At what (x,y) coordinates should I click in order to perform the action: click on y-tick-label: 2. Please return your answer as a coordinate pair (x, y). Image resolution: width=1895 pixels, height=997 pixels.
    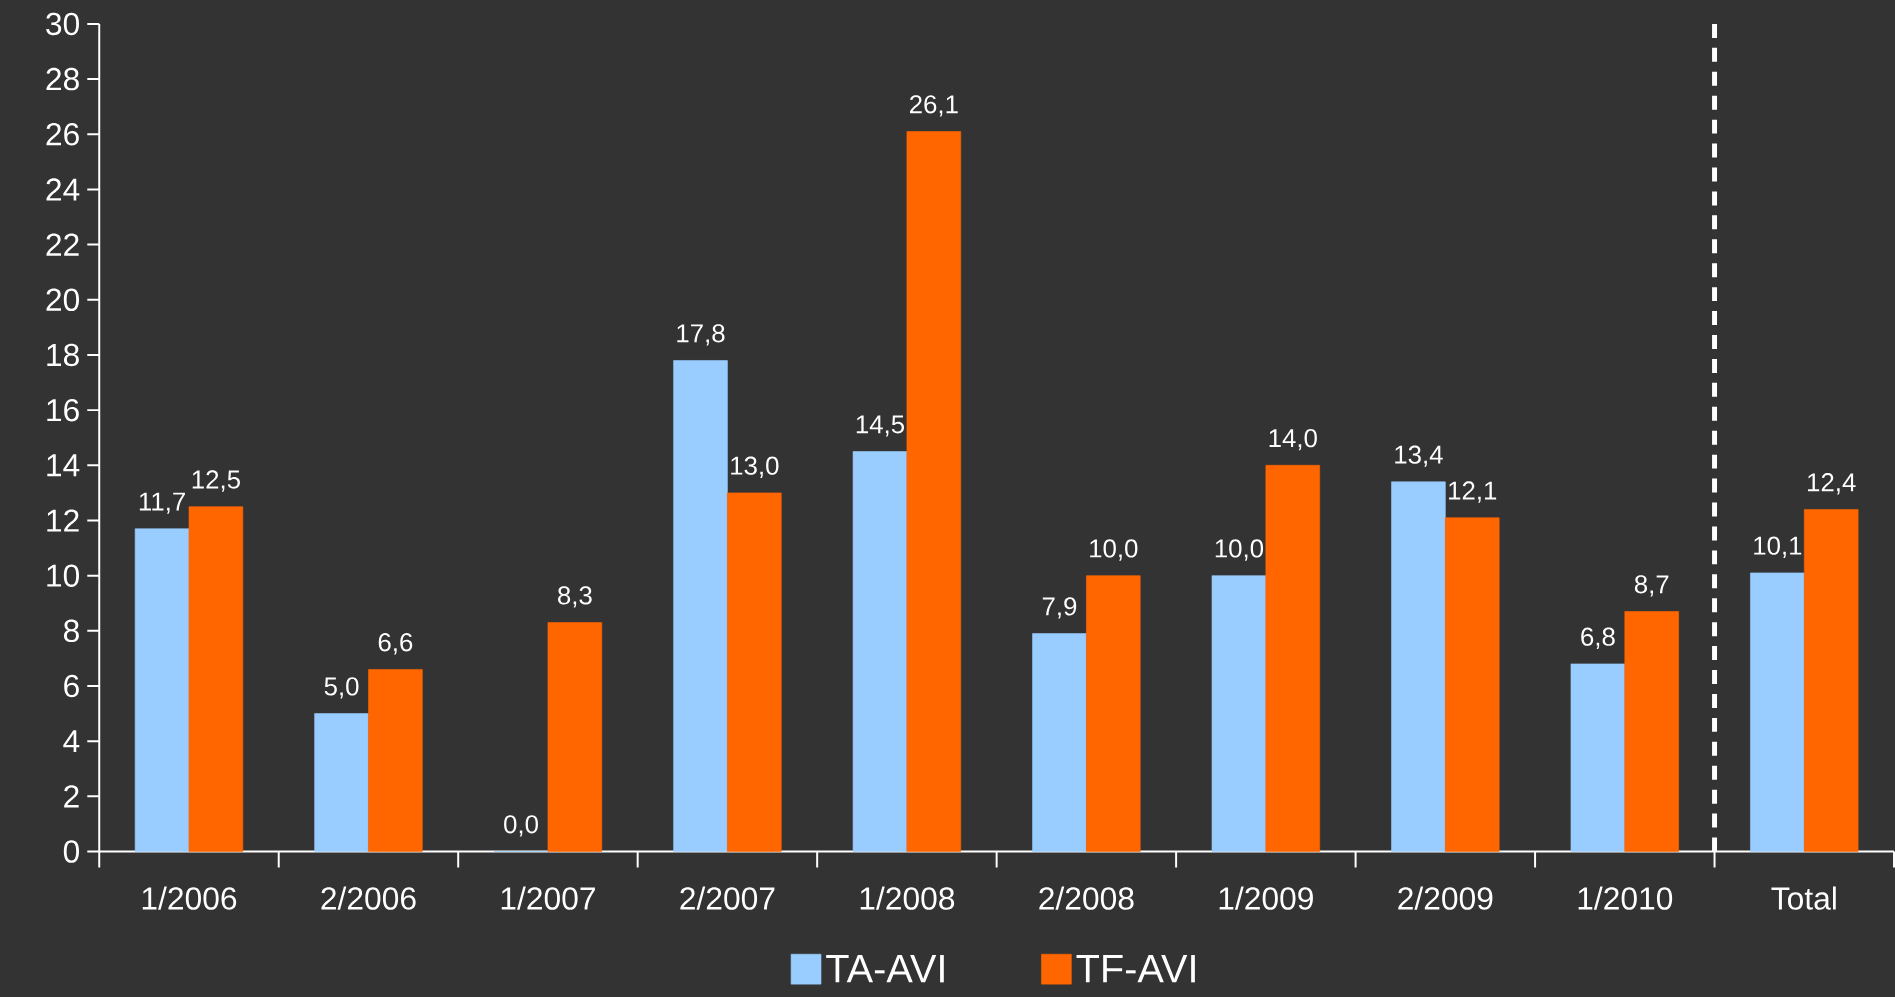
    Looking at the image, I should click on (71, 796).